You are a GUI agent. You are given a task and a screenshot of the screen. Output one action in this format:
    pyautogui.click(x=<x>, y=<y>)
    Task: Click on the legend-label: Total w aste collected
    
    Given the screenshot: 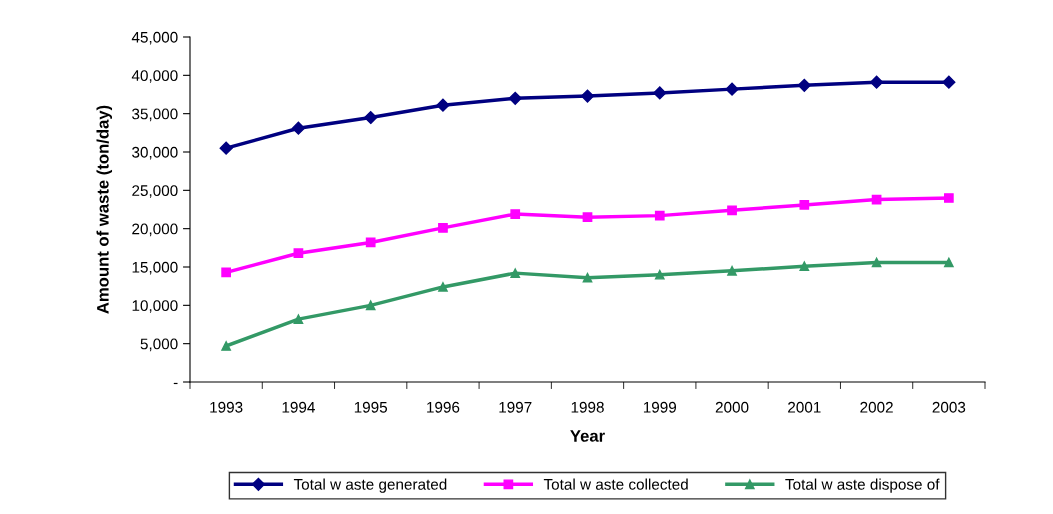 What is the action you would take?
    pyautogui.click(x=615, y=484)
    